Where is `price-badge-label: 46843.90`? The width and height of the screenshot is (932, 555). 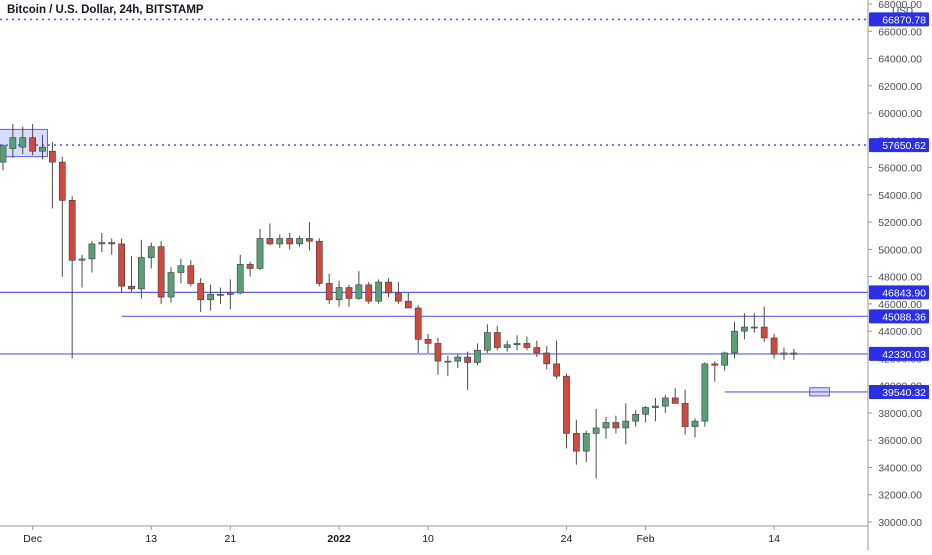
price-badge-label: 46843.90 is located at coordinates (904, 293).